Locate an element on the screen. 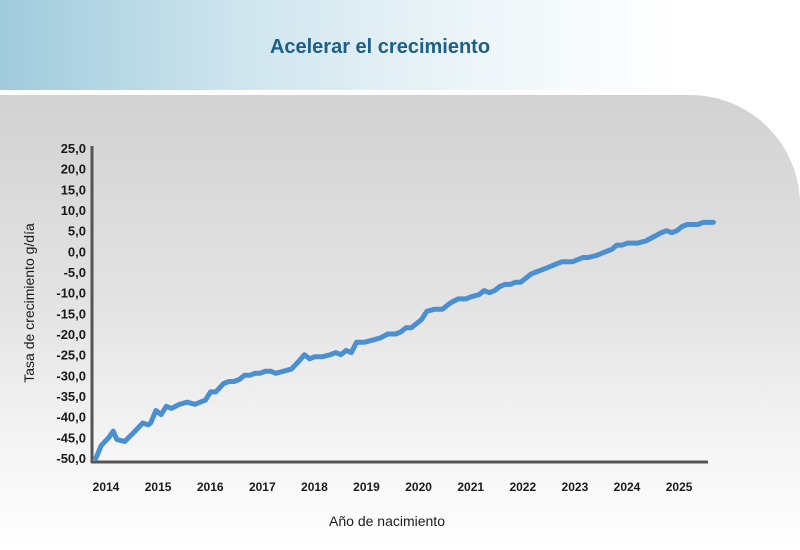 The image size is (800, 550). y-tick-label: 25,0 is located at coordinates (73, 148).